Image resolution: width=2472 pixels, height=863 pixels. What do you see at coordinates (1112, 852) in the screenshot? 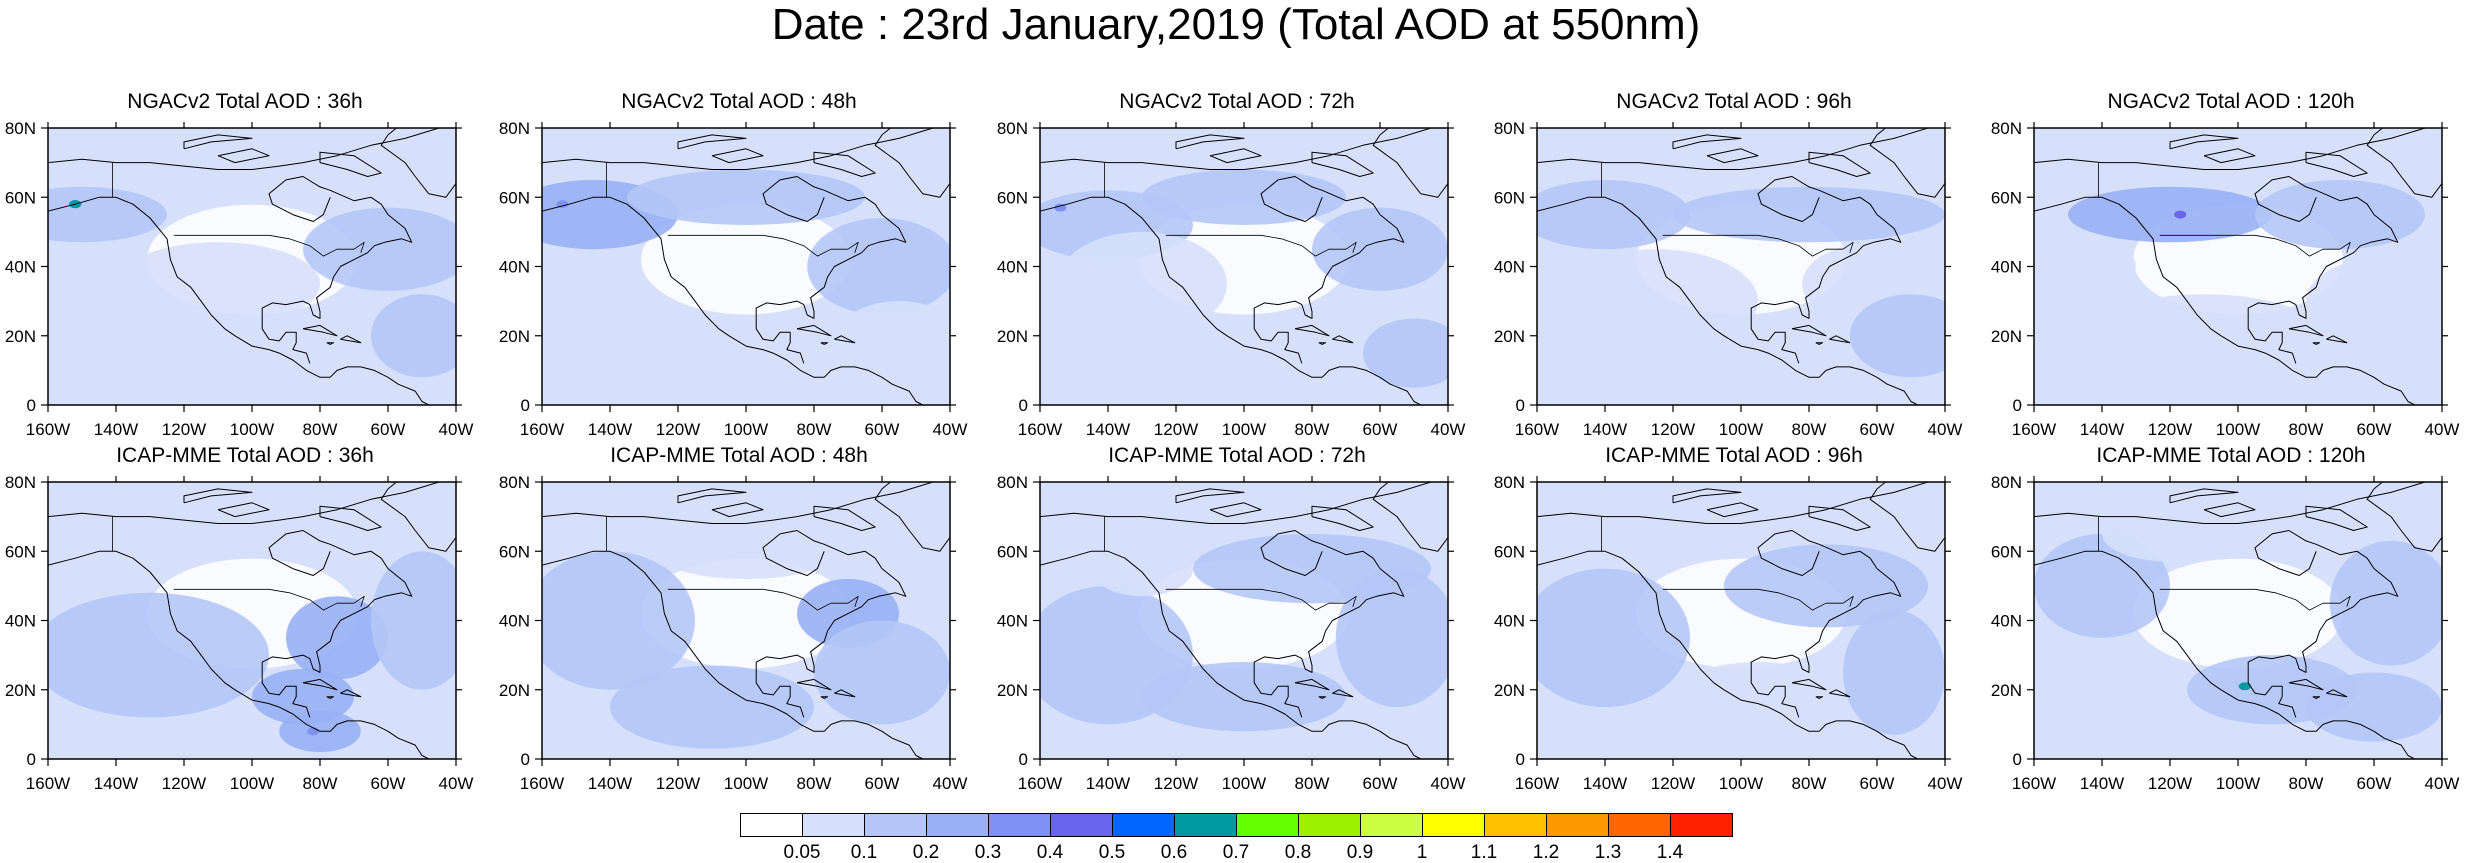
I see `colorbar-label: 0.5` at bounding box center [1112, 852].